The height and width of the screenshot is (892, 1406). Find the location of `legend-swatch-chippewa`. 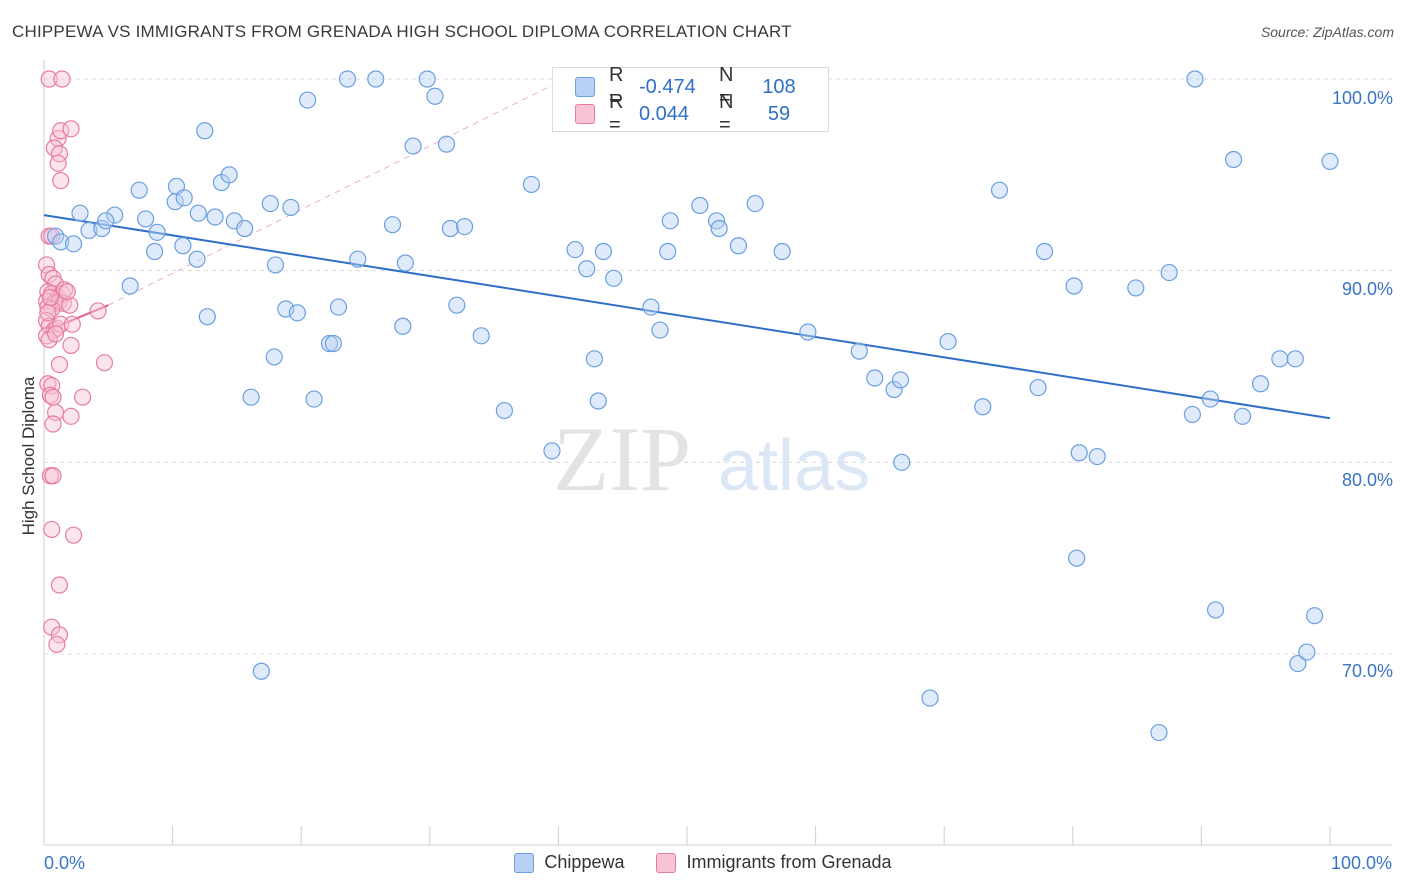

legend-swatch-chippewa is located at coordinates (524, 862).